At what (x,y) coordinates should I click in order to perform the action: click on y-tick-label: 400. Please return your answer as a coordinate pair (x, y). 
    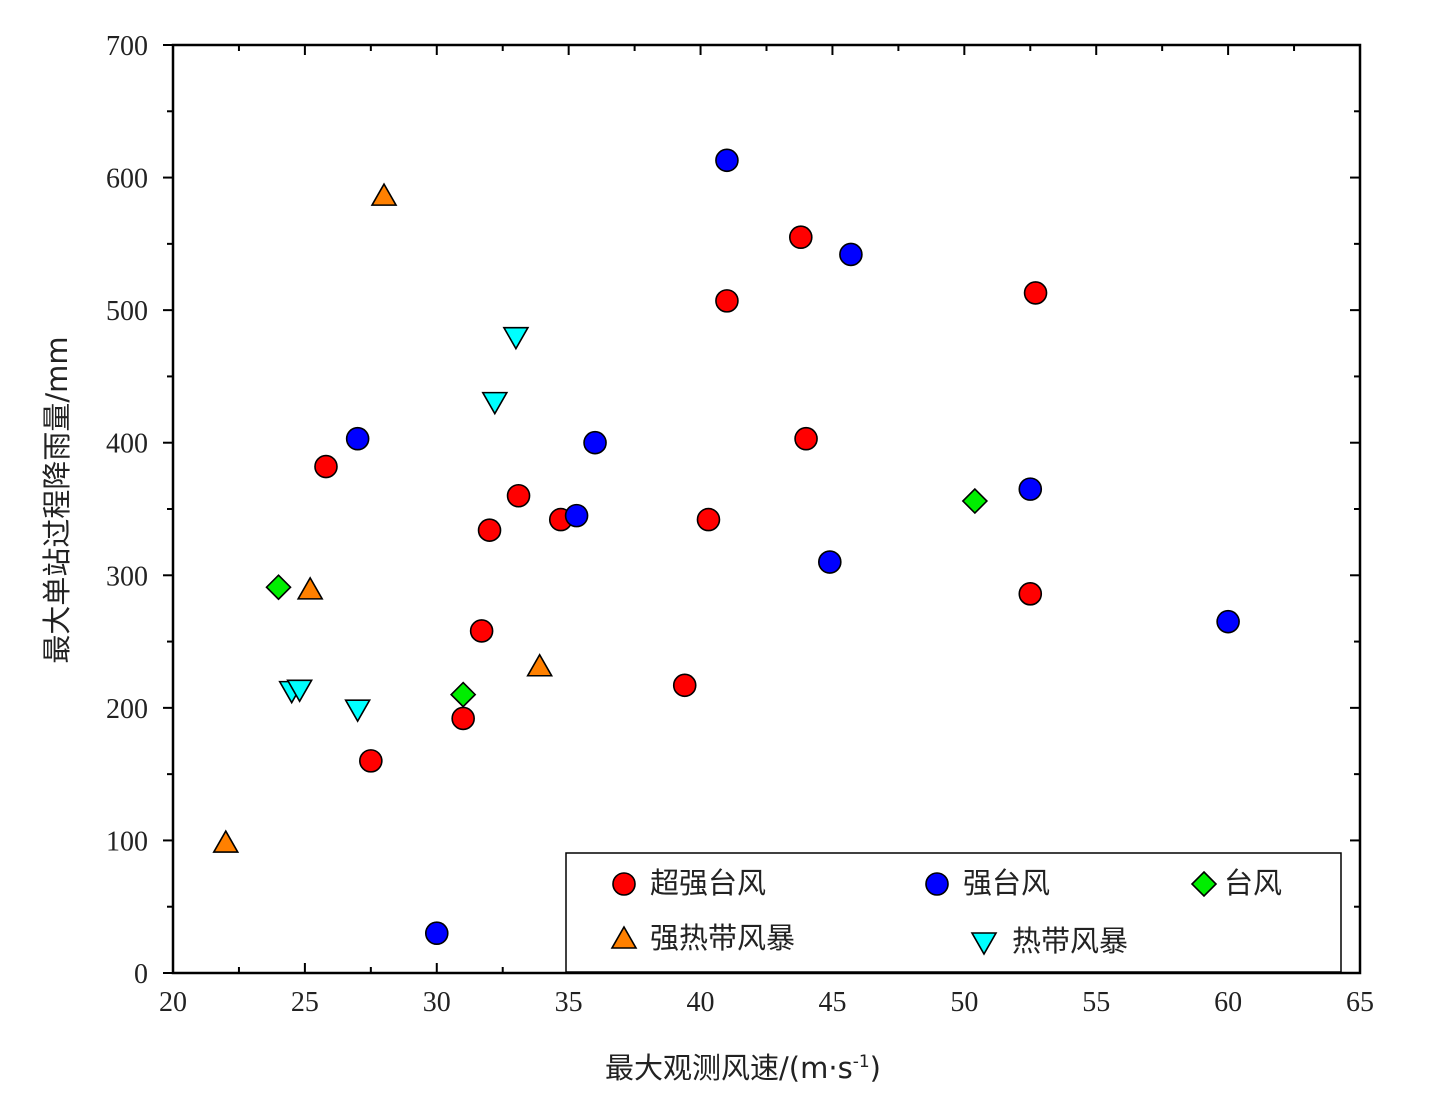
    Looking at the image, I should click on (127, 444).